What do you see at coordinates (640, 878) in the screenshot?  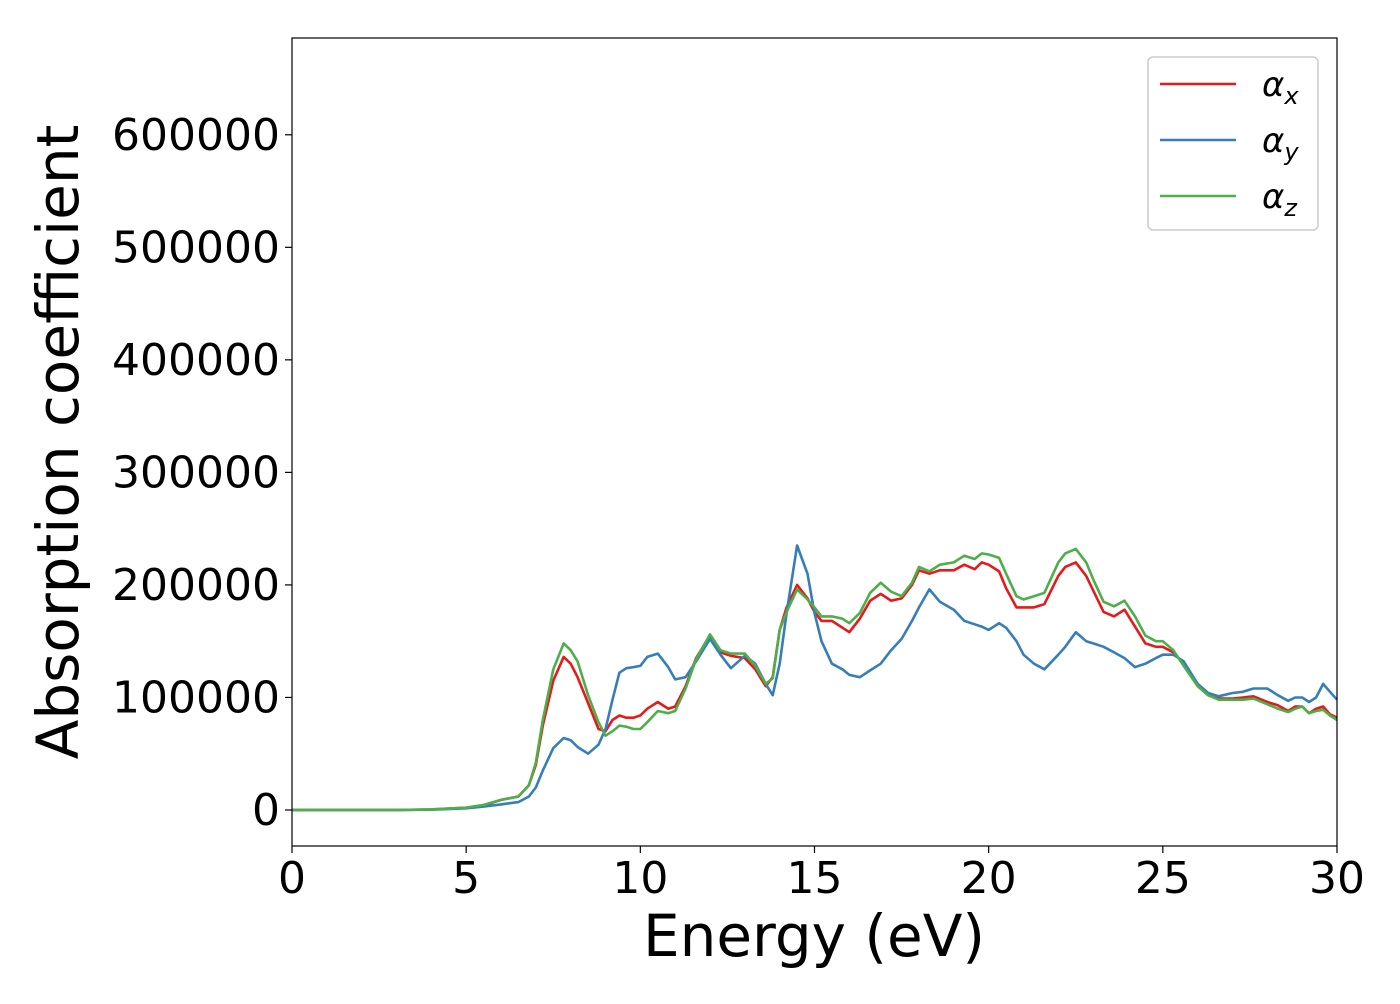 I see `x-tick-label: 10` at bounding box center [640, 878].